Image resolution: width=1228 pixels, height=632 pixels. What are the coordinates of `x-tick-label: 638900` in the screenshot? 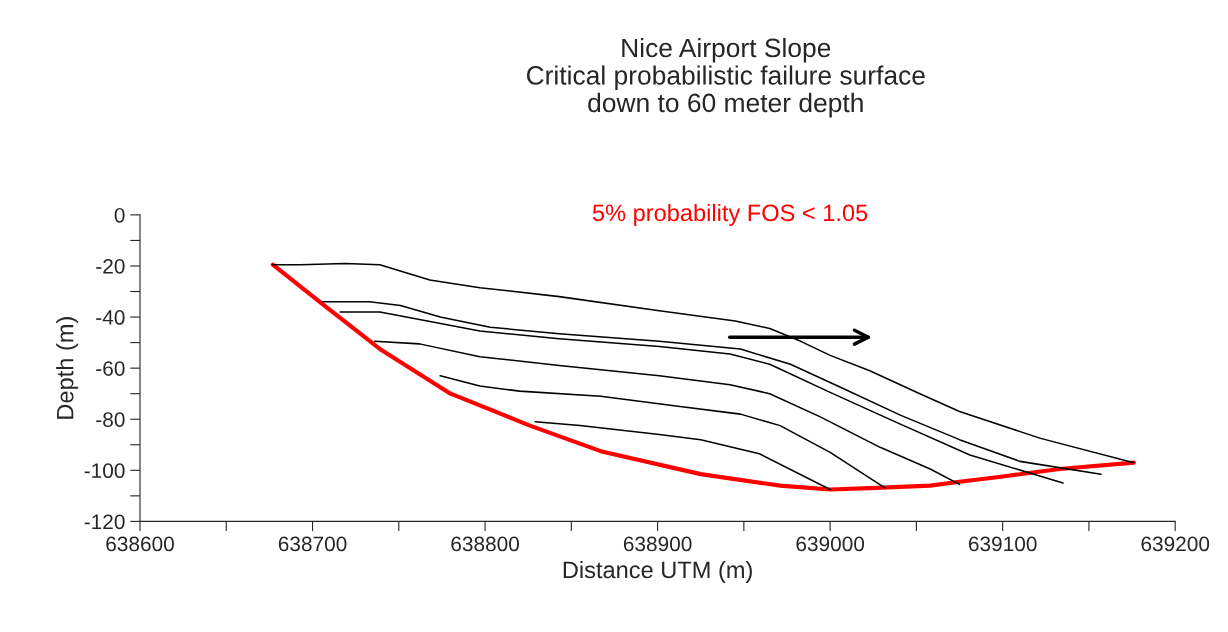 It's located at (657, 544).